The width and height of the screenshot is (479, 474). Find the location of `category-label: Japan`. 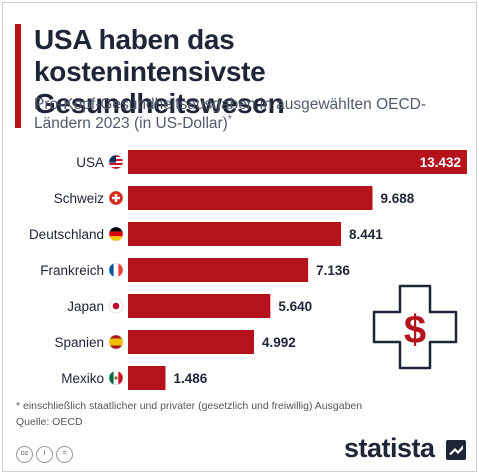

category-label: Japan is located at coordinates (85, 306).